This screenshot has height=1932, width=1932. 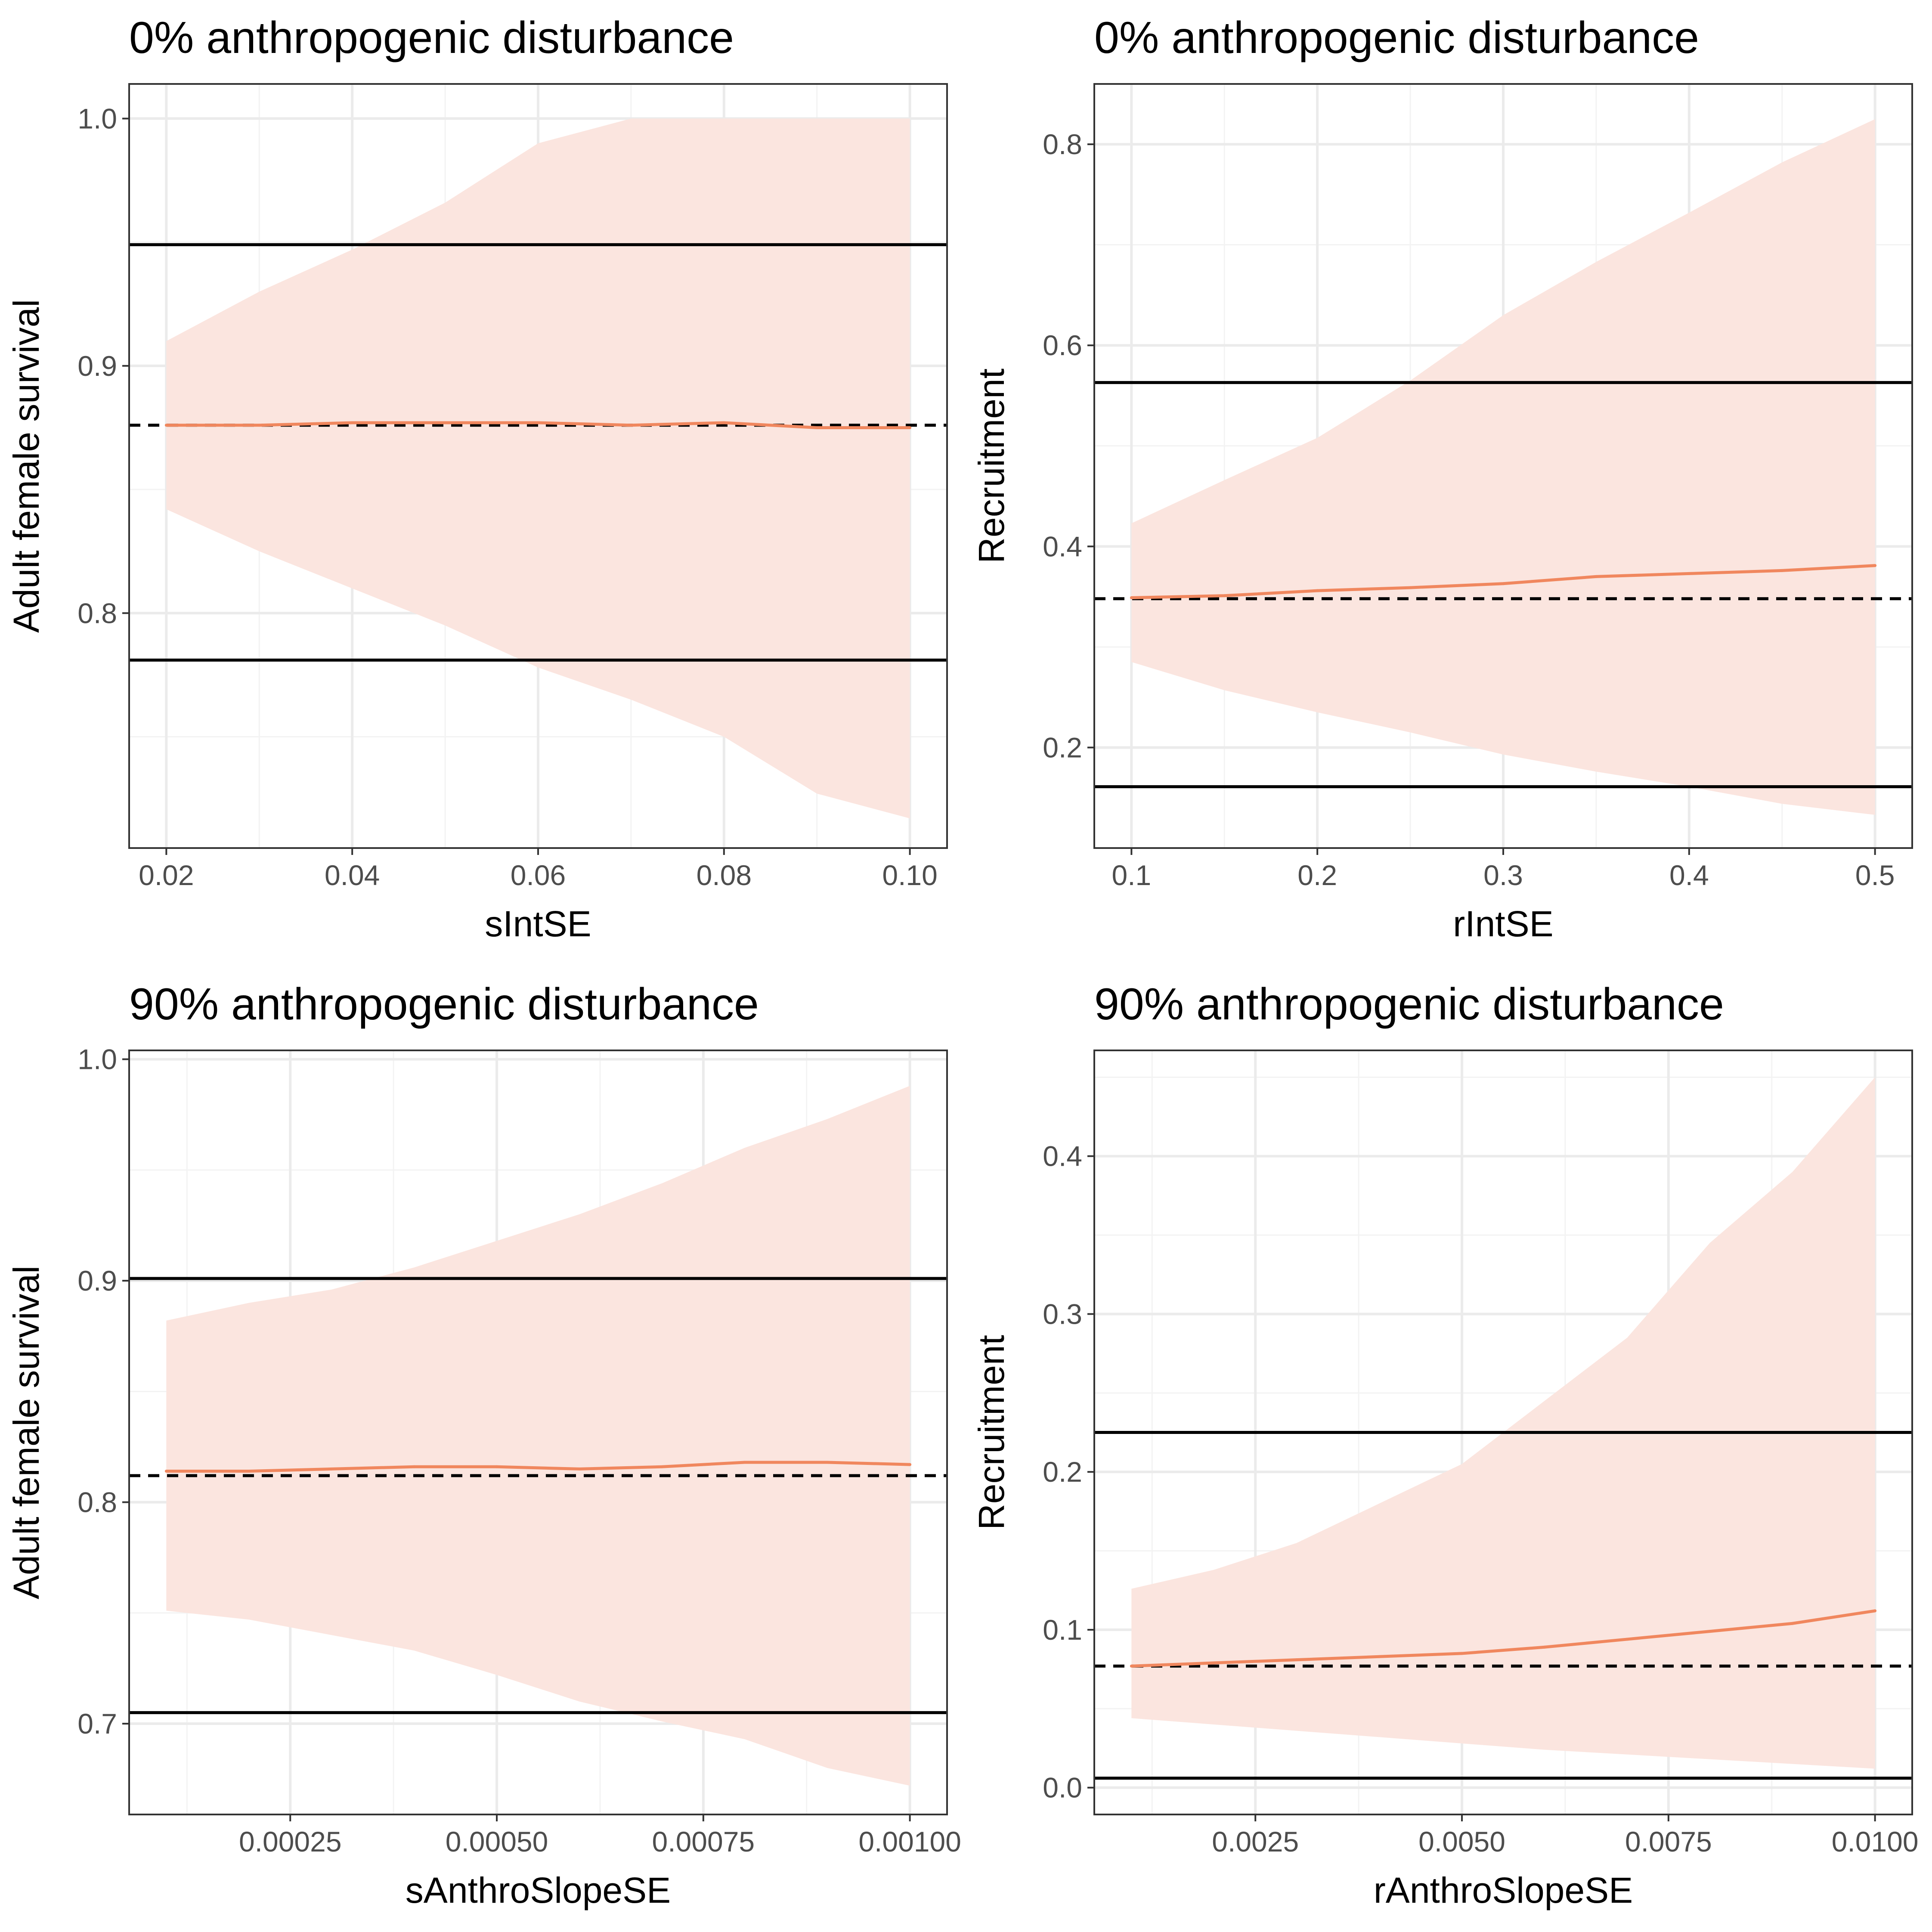 I want to click on x-axis-title: sAnthroSlopeSE, so click(x=538, y=1890).